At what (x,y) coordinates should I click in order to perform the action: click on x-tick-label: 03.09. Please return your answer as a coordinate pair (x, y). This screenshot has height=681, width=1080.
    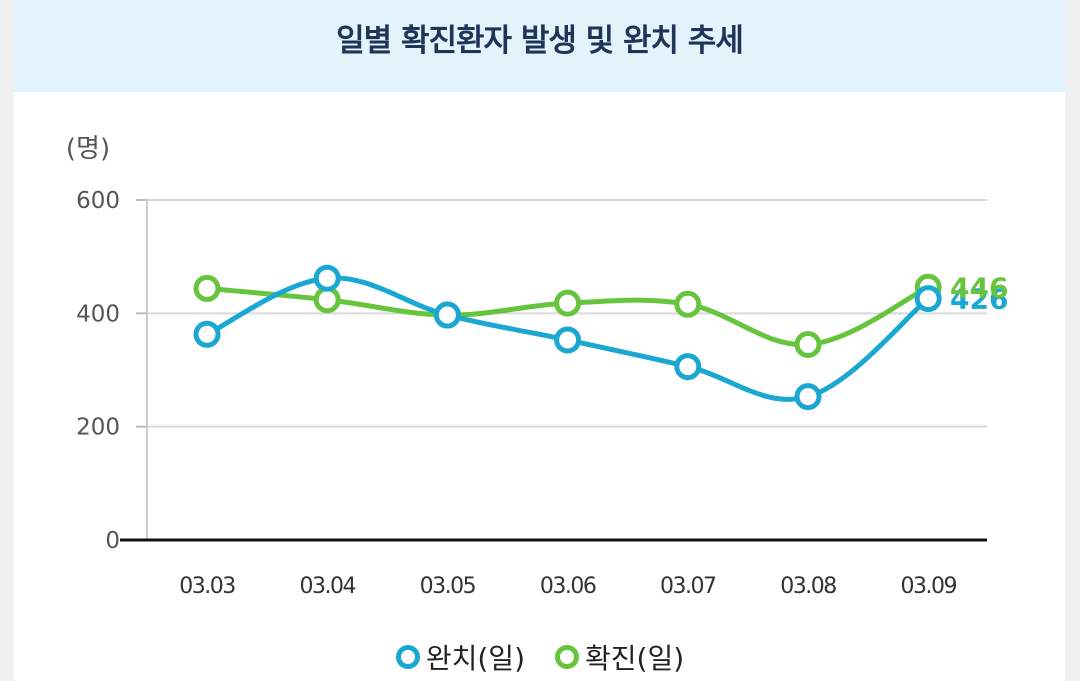
    Looking at the image, I should click on (928, 586).